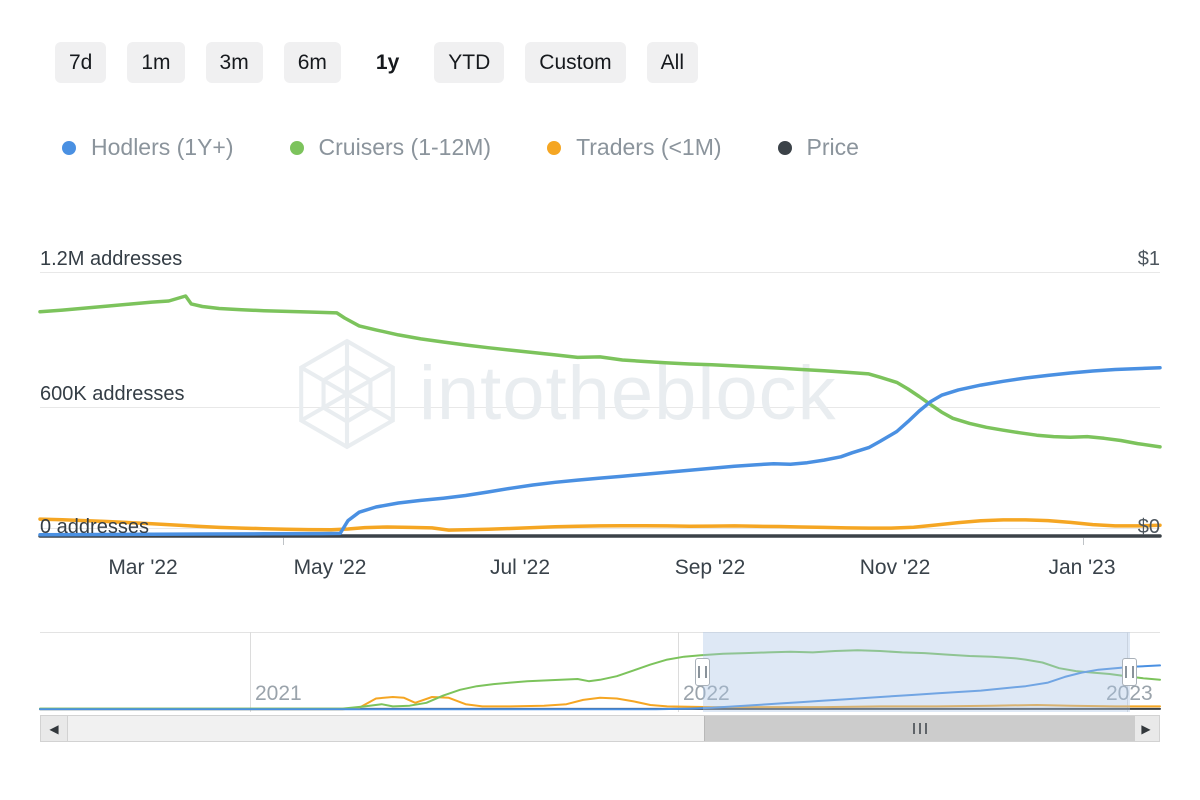 This screenshot has width=1200, height=800. What do you see at coordinates (672, 63) in the screenshot?
I see `range-button: All` at bounding box center [672, 63].